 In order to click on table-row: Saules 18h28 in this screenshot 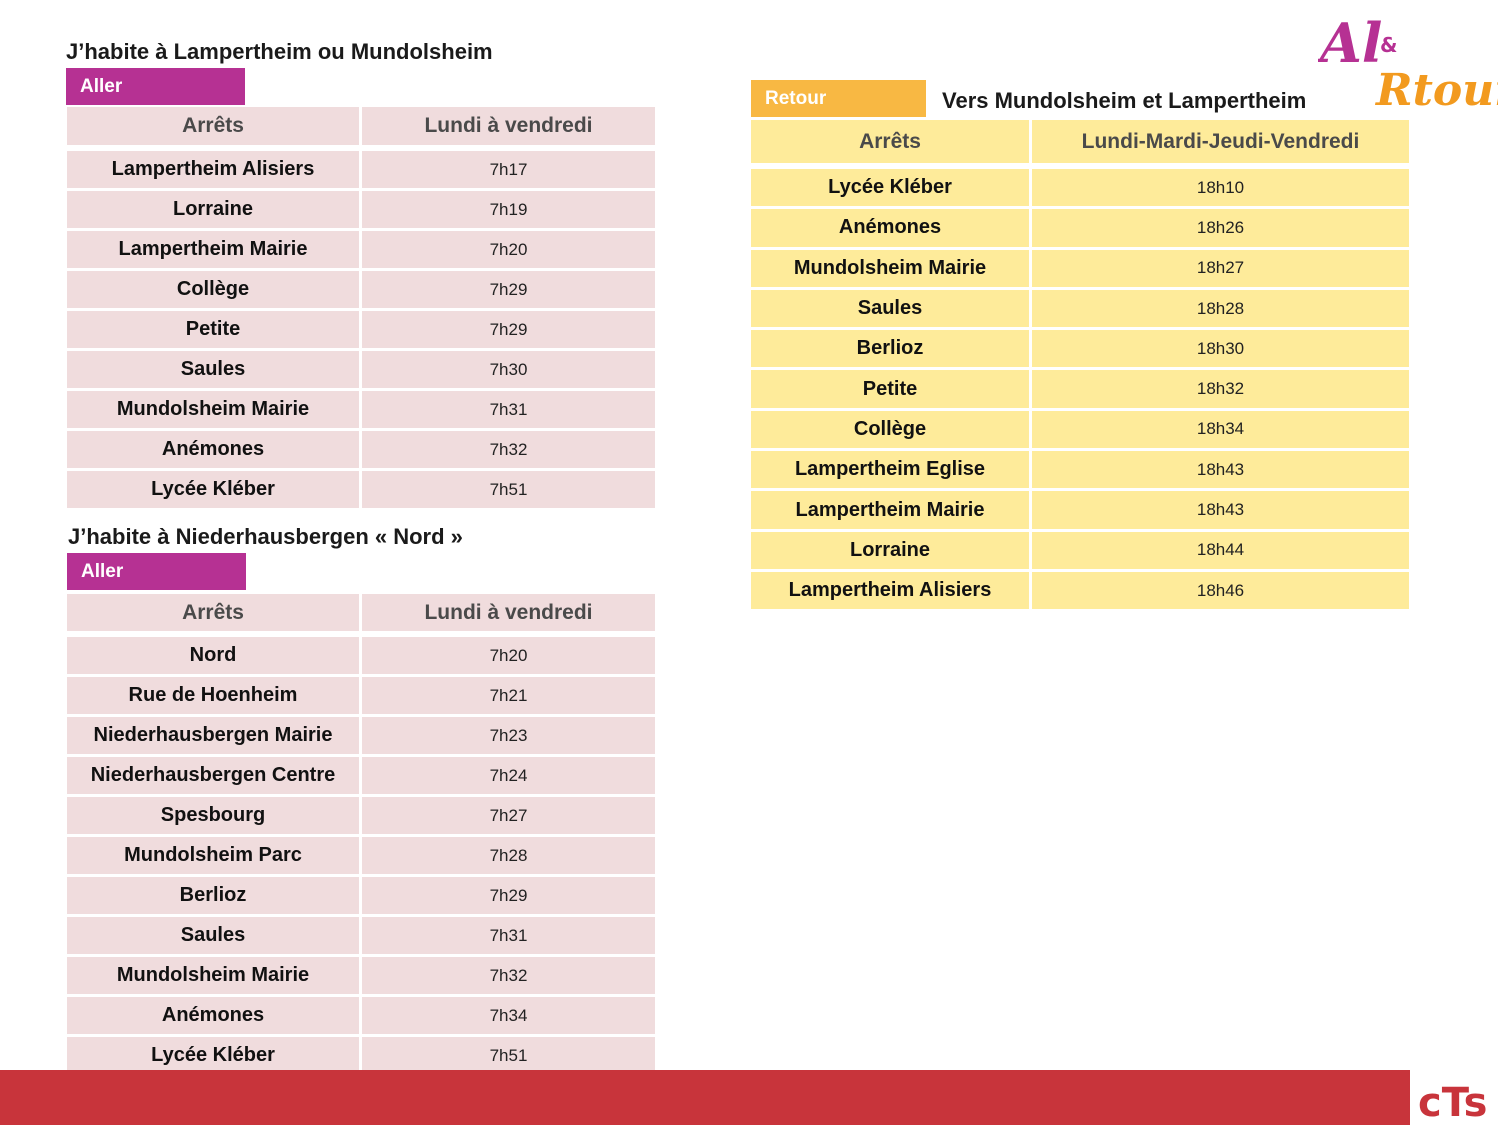, I will do `click(1080, 310)`.